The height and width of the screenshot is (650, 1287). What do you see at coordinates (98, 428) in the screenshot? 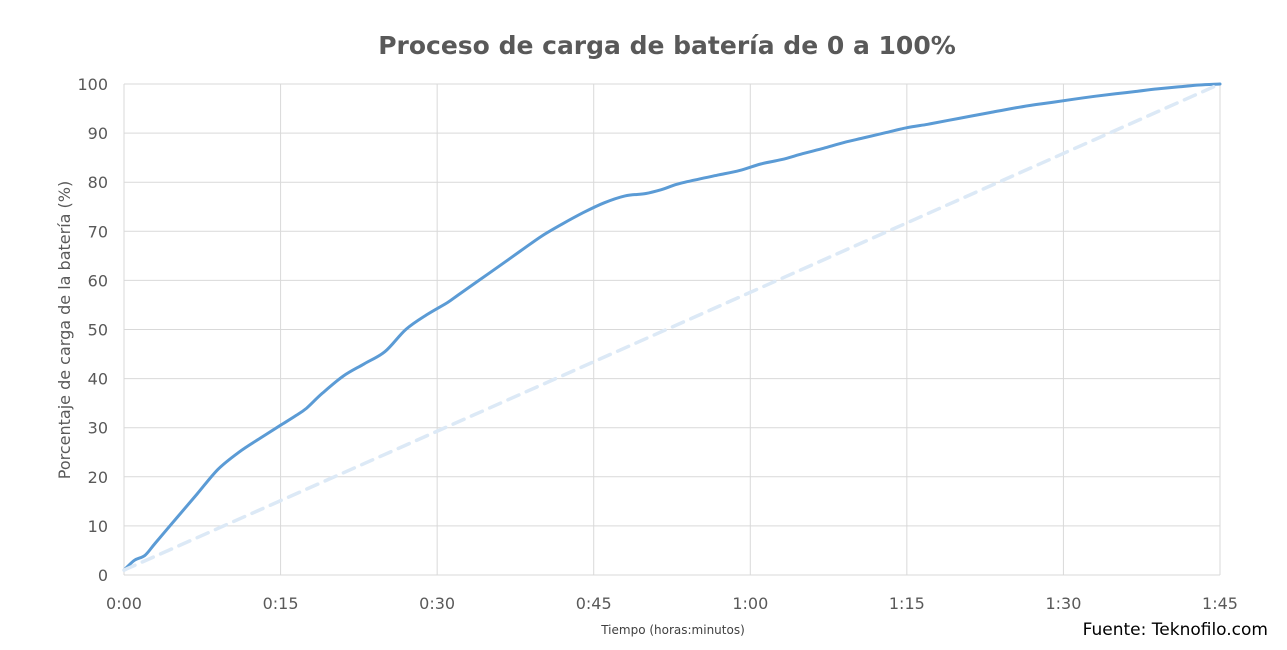
I see `y-tick-label: 30` at bounding box center [98, 428].